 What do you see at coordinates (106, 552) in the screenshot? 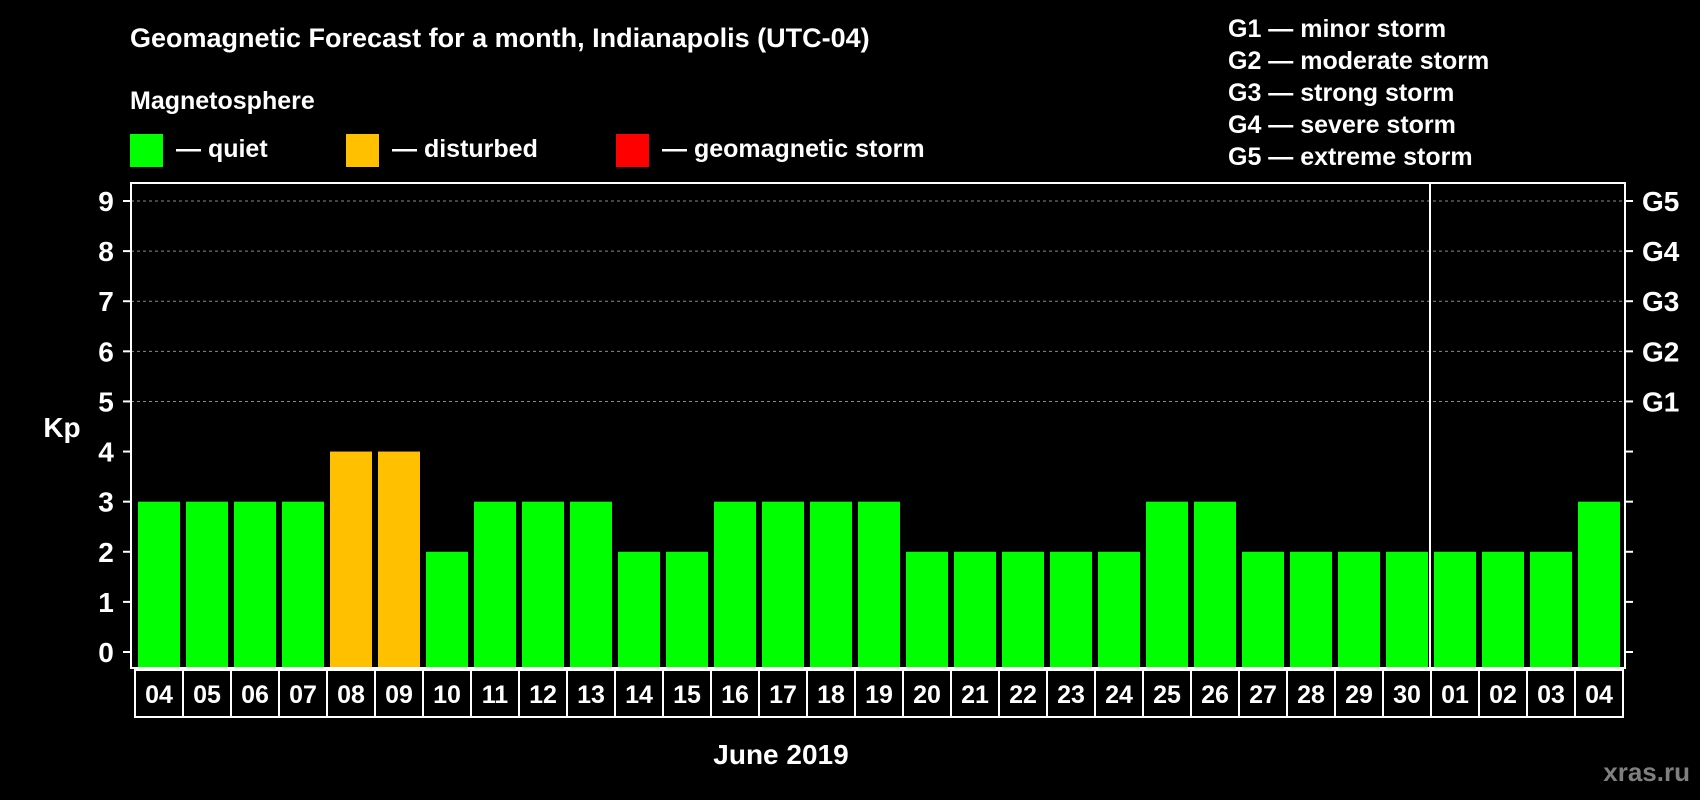
I see `y-tick-label: 2` at bounding box center [106, 552].